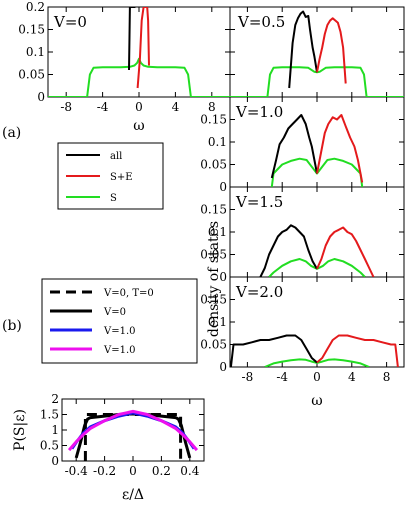  Describe the element at coordinates (316, 401) in the screenshot. I see `p4-xlabel: ω` at that location.